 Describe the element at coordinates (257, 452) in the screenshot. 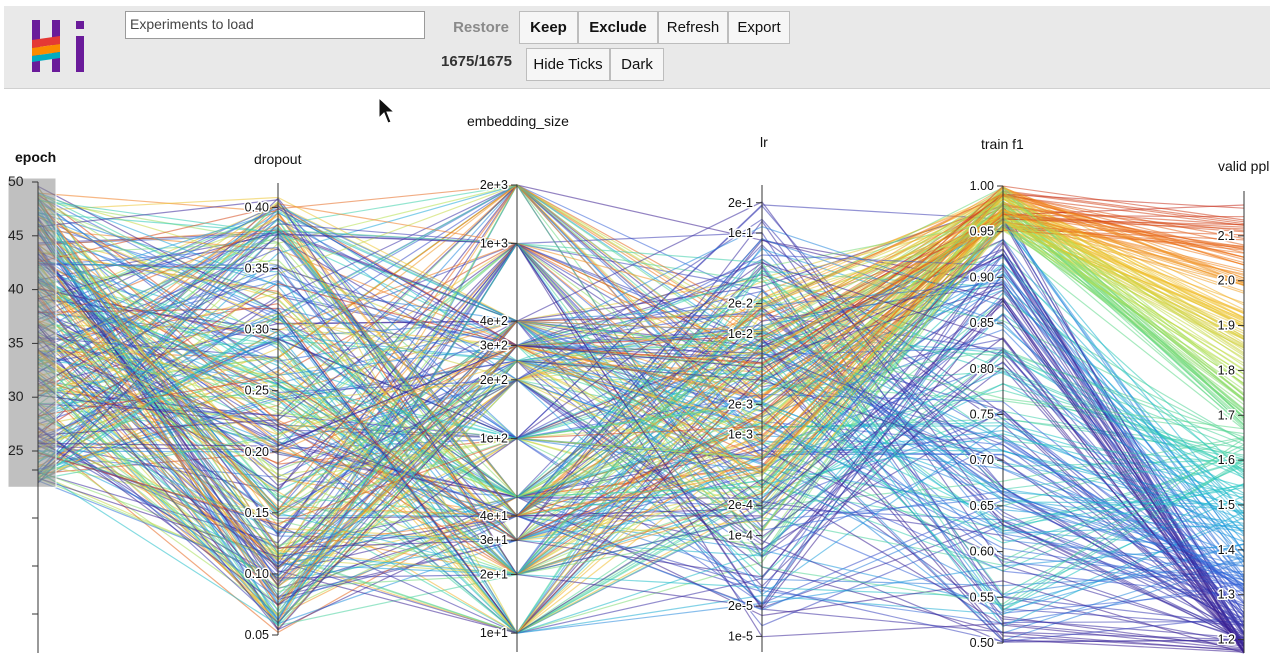

I see `axis-tick-label: 0.20` at that location.